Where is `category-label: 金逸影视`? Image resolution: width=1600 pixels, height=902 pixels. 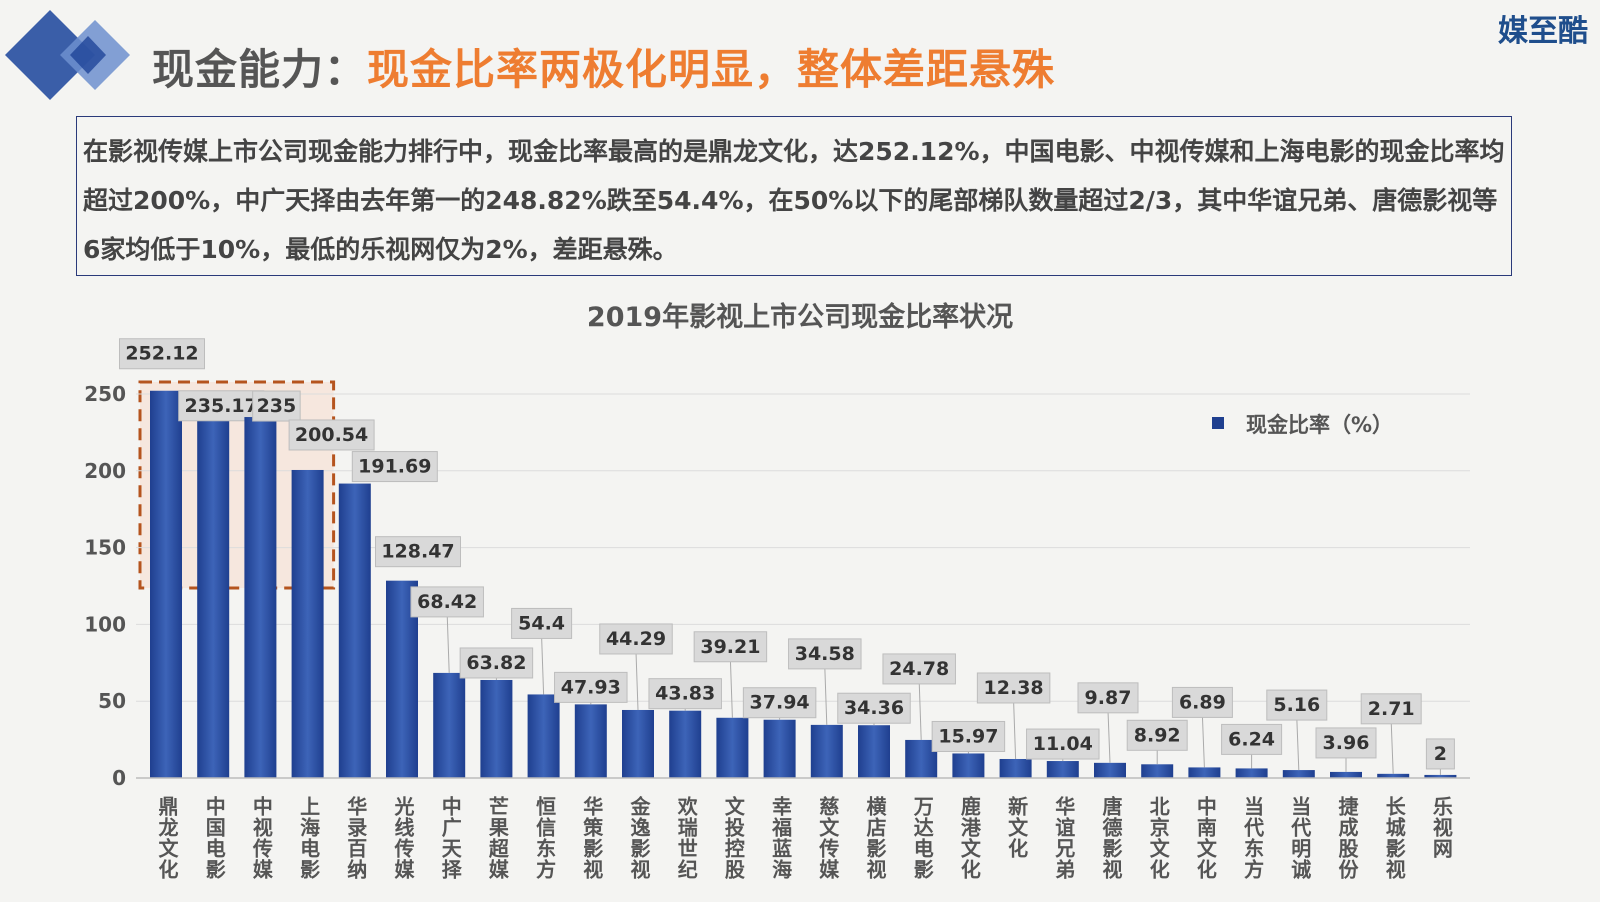 category-label: 金逸影视 is located at coordinates (639, 837).